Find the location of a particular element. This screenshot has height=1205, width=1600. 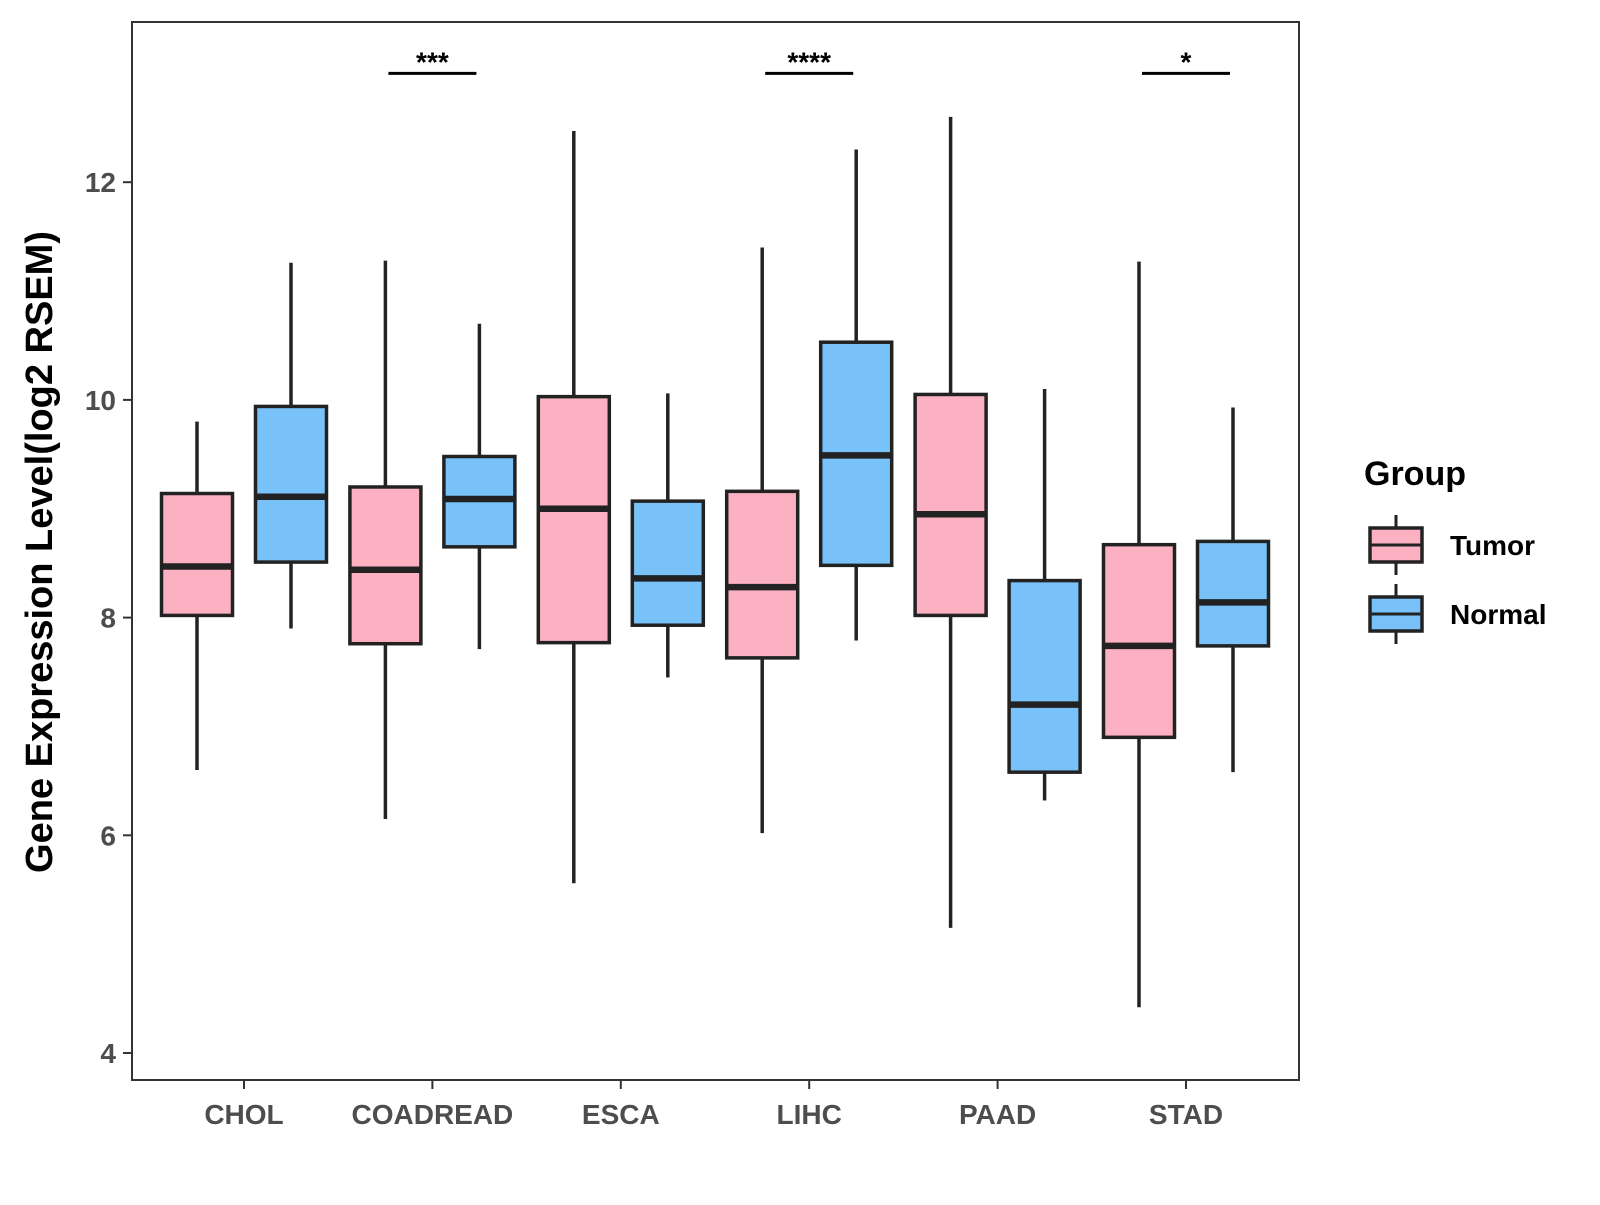

legend-label: Tumor is located at coordinates (1492, 545).